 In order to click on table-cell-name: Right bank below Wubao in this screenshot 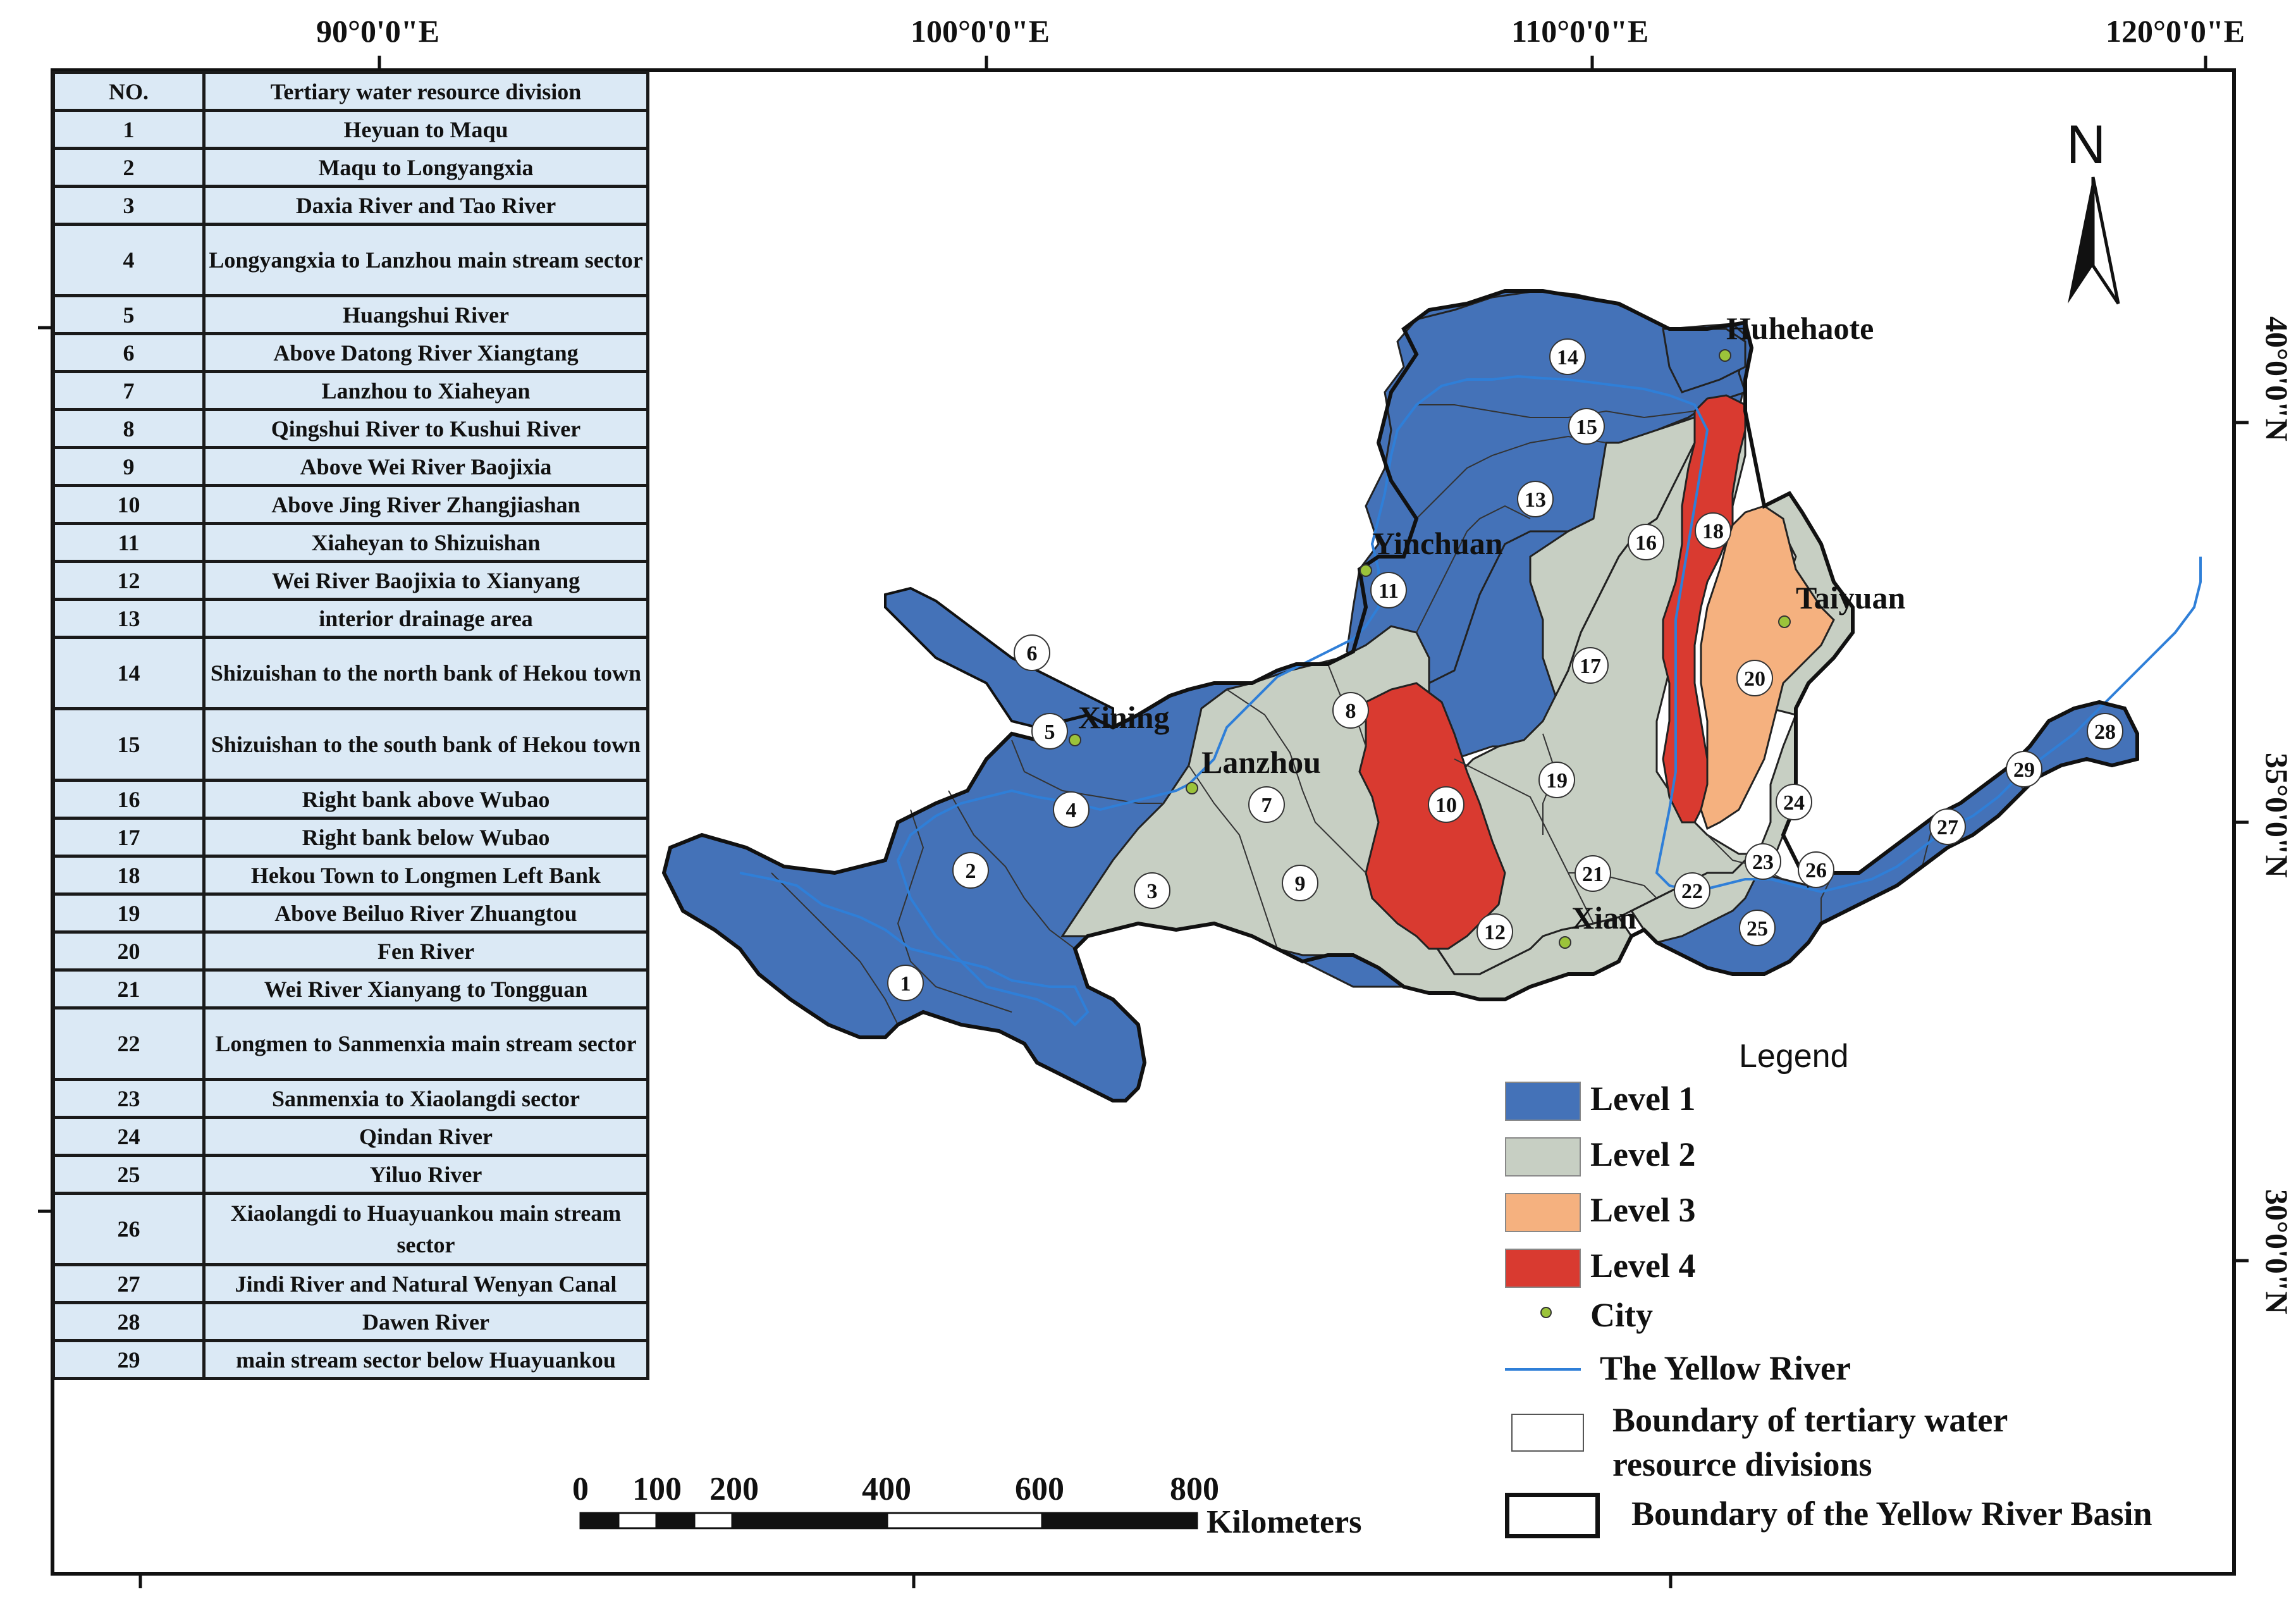, I will do `click(425, 837)`.